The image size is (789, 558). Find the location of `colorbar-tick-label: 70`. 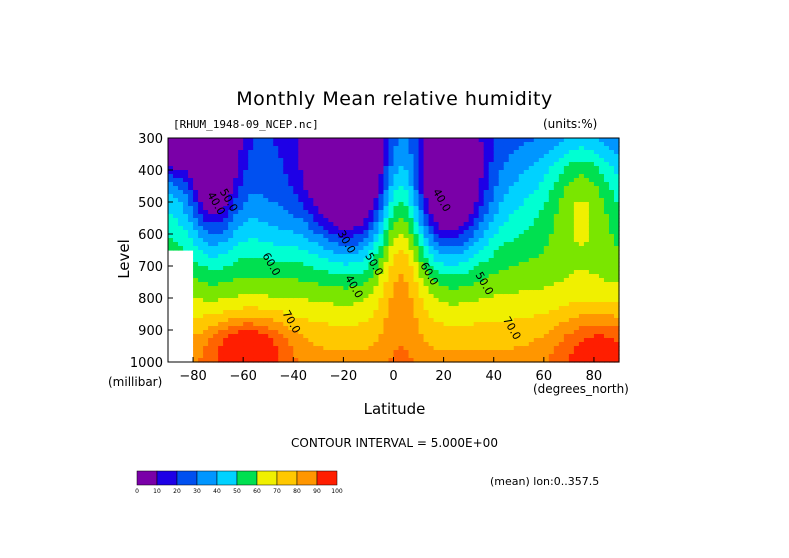

colorbar-tick-label: 70 is located at coordinates (277, 491).